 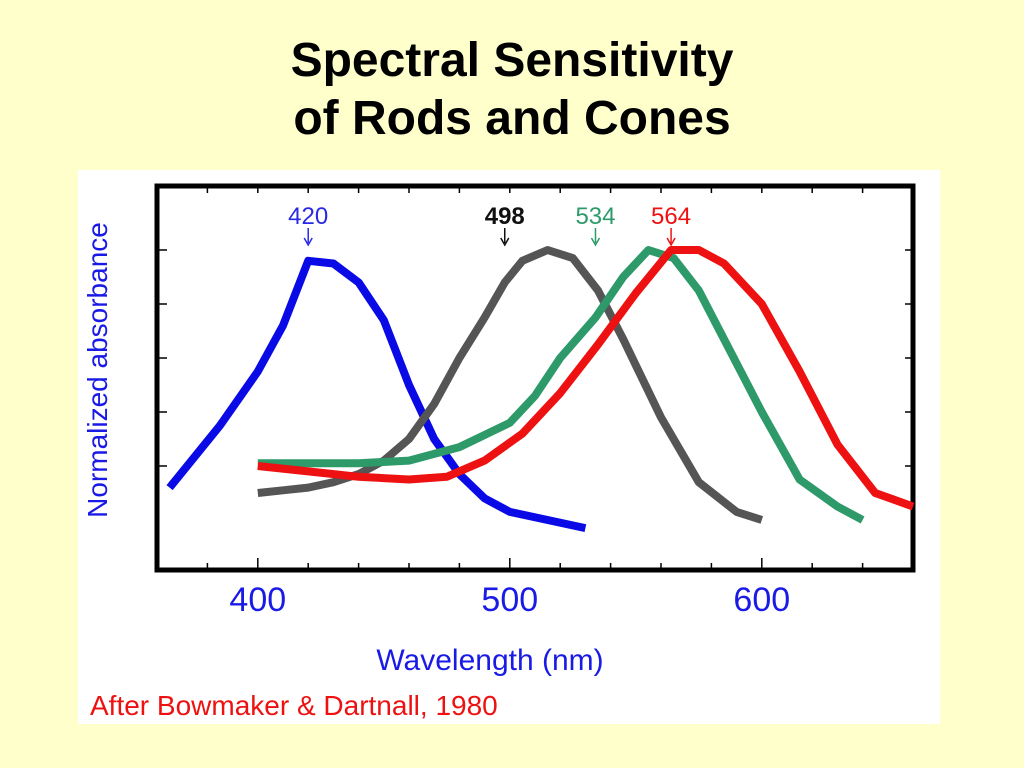 I want to click on y-axis-label-wrap: Normalized absorbance, so click(x=98, y=375).